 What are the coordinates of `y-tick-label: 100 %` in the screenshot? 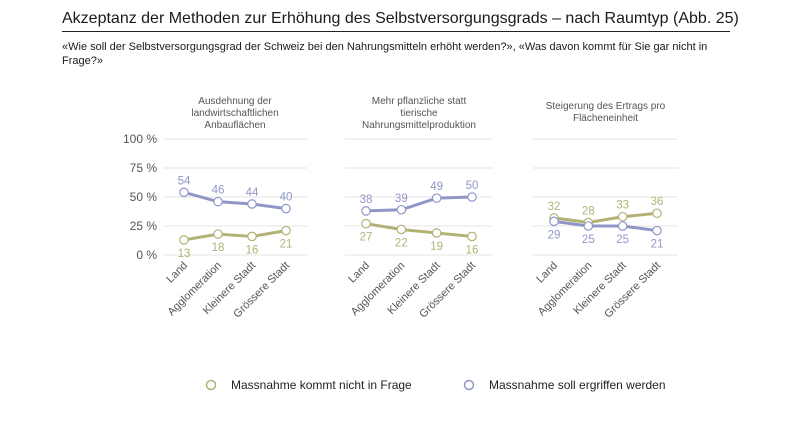 It's located at (140, 139).